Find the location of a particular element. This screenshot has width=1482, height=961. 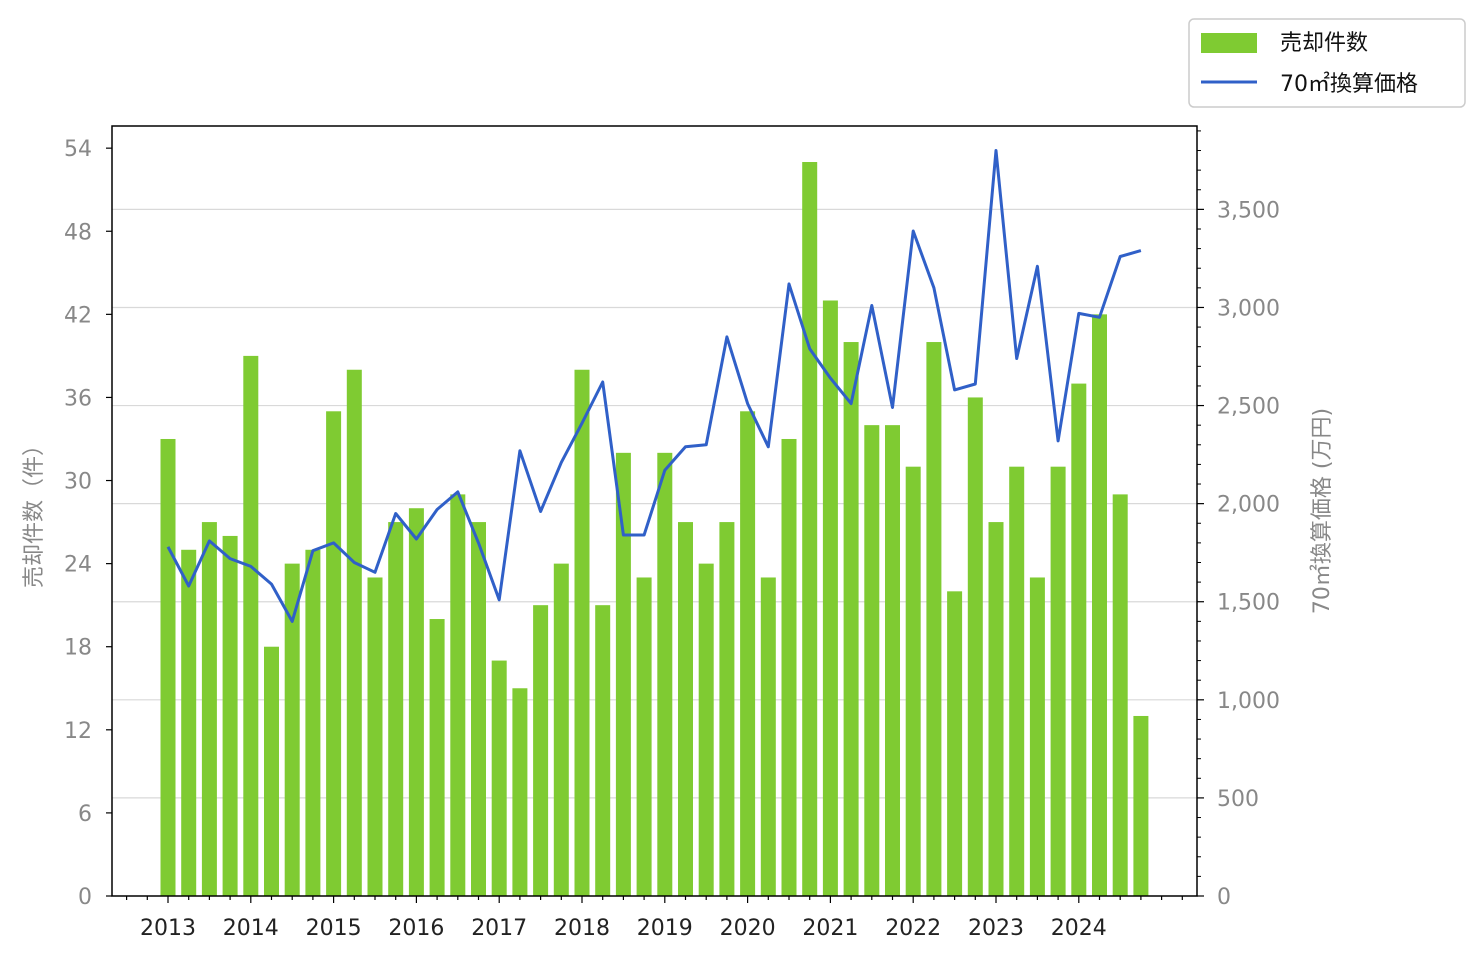

right-axis-label: 70㎡換算価格 (万円) is located at coordinates (1322, 511).